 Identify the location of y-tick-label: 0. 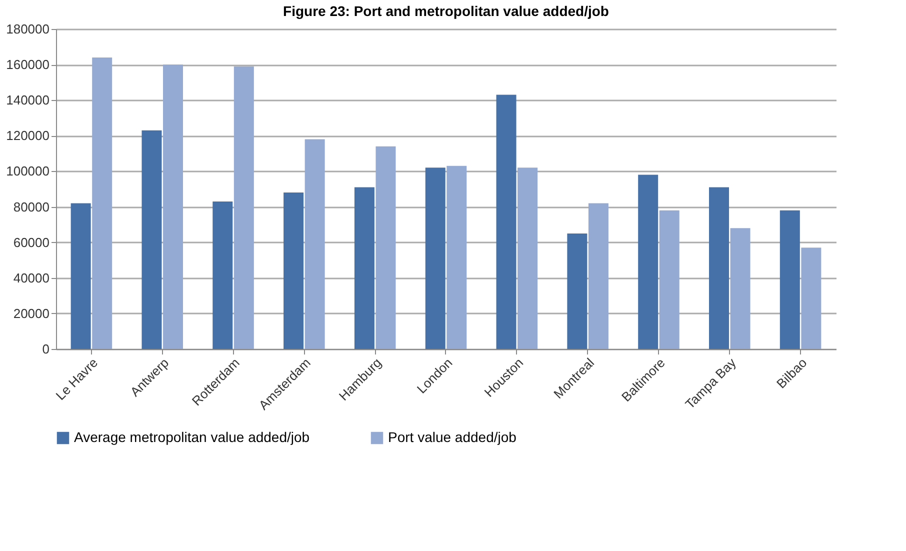
(46, 349).